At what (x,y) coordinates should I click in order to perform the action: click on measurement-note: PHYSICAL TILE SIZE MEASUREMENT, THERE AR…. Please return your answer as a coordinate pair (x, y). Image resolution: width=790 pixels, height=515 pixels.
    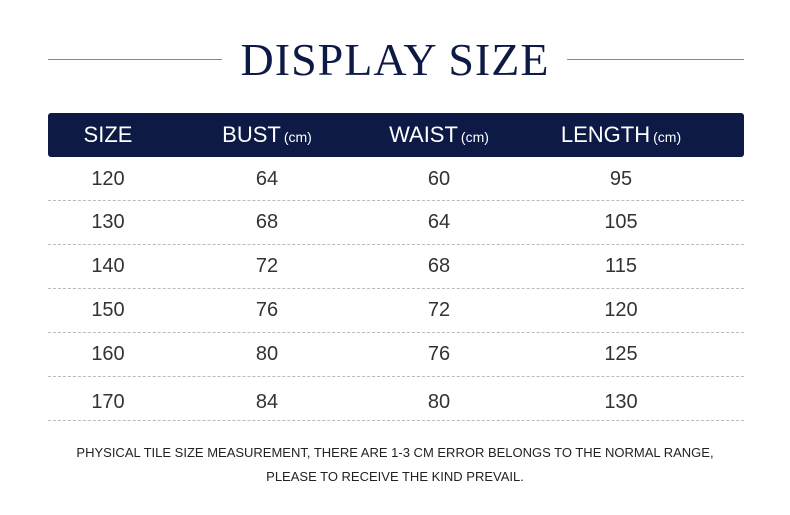
    Looking at the image, I should click on (395, 465).